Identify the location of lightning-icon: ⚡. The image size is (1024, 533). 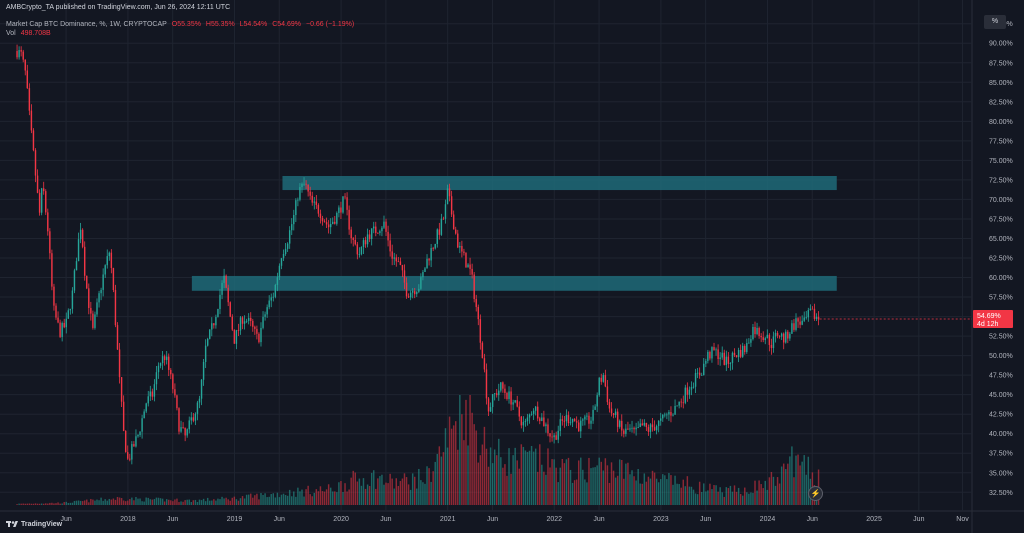
(815, 493).